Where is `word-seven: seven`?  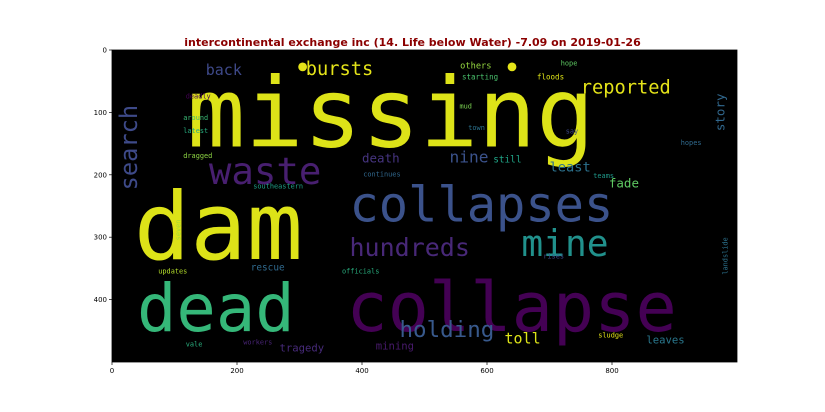 word-seven: seven is located at coordinates (179, 230).